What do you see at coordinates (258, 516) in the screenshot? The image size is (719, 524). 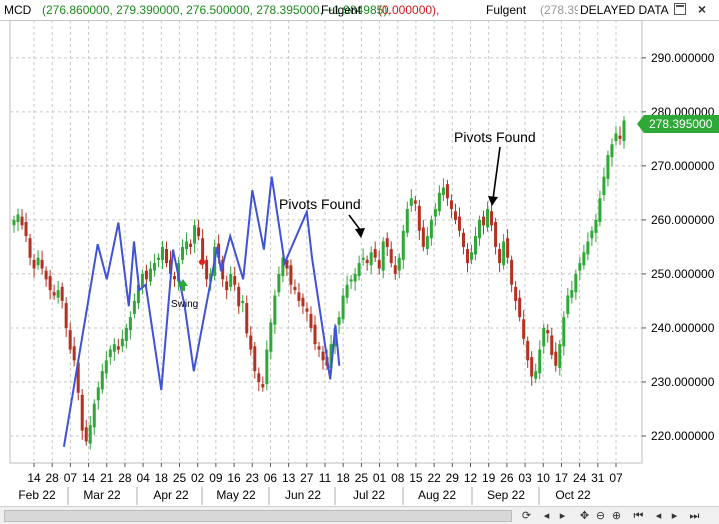 I see `scroll-thumb` at bounding box center [258, 516].